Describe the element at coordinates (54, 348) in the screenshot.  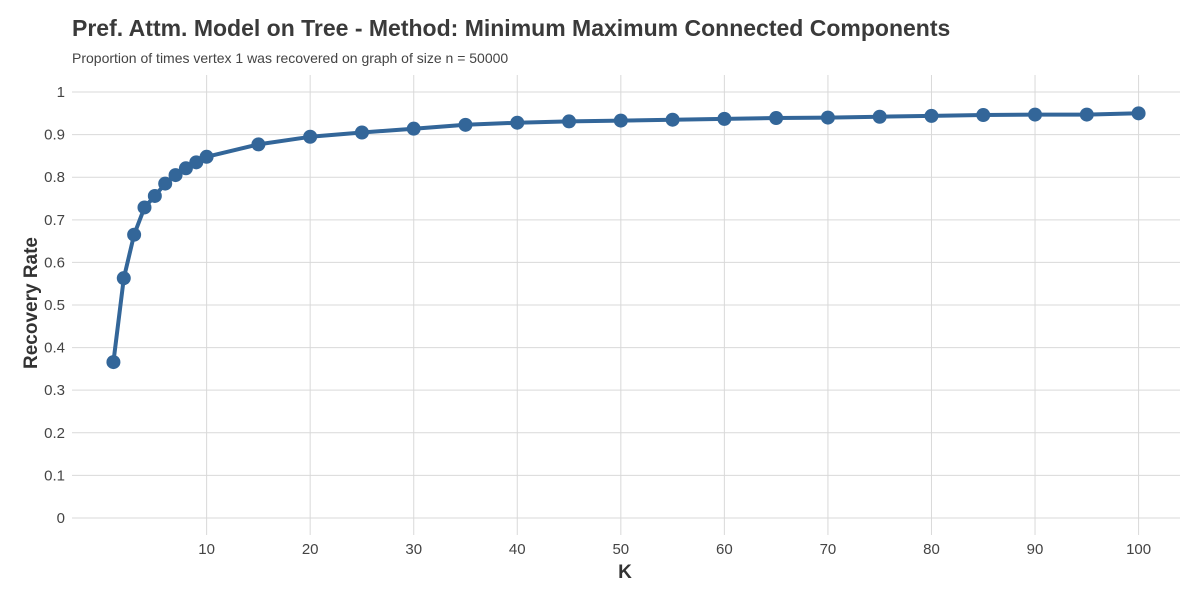
I see `y-tick-label: 0.4` at that location.